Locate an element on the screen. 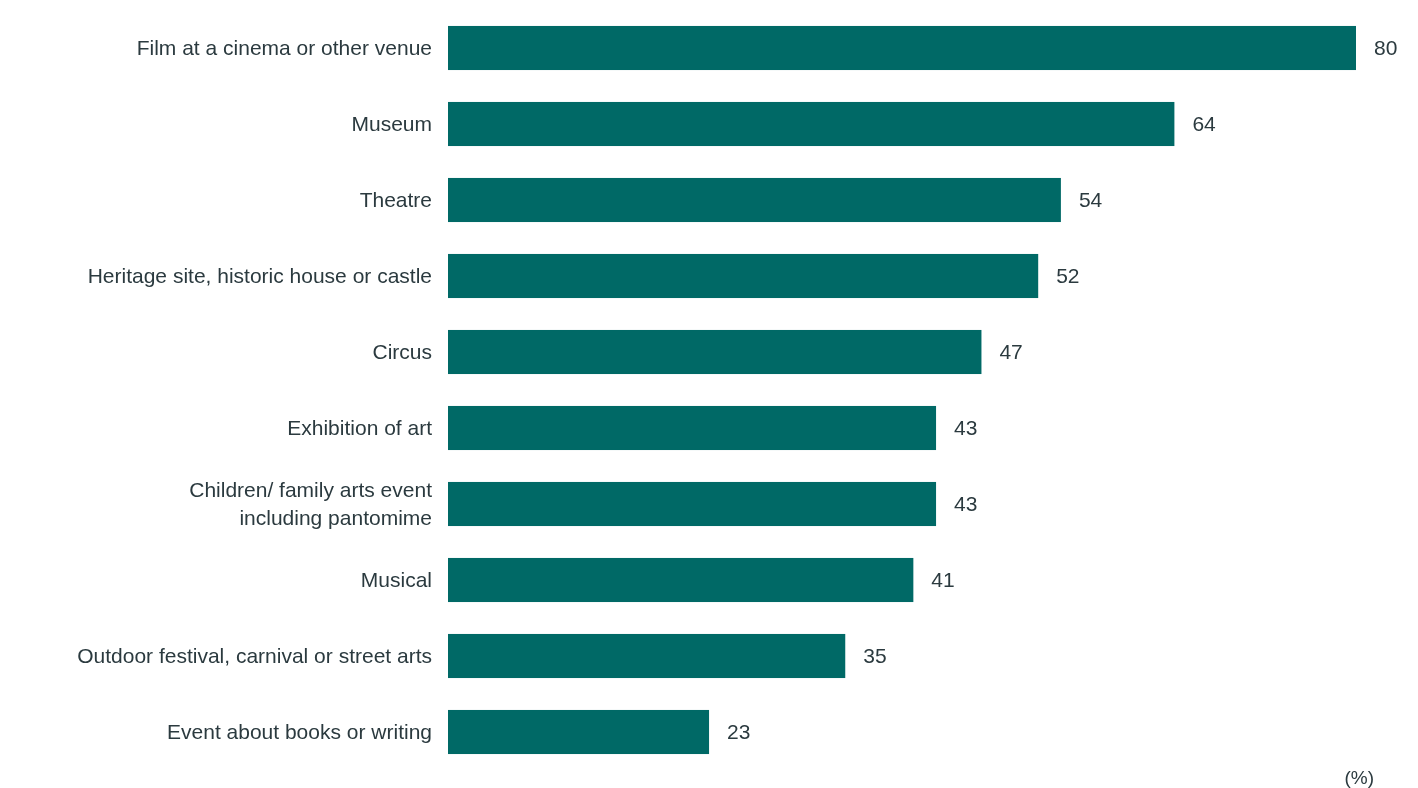  y-tick-label: Film at a cinema or other venue is located at coordinates (284, 48).